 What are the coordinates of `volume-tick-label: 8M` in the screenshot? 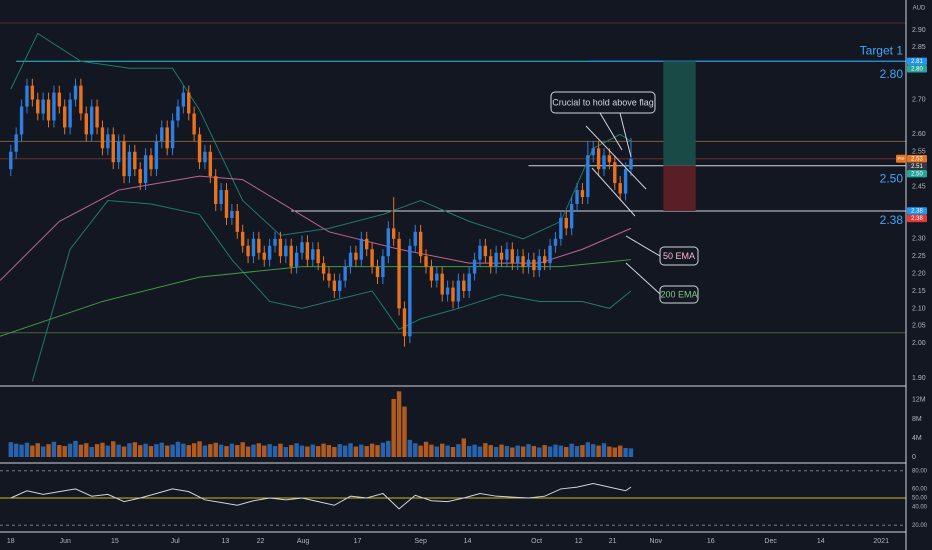 It's located at (917, 419).